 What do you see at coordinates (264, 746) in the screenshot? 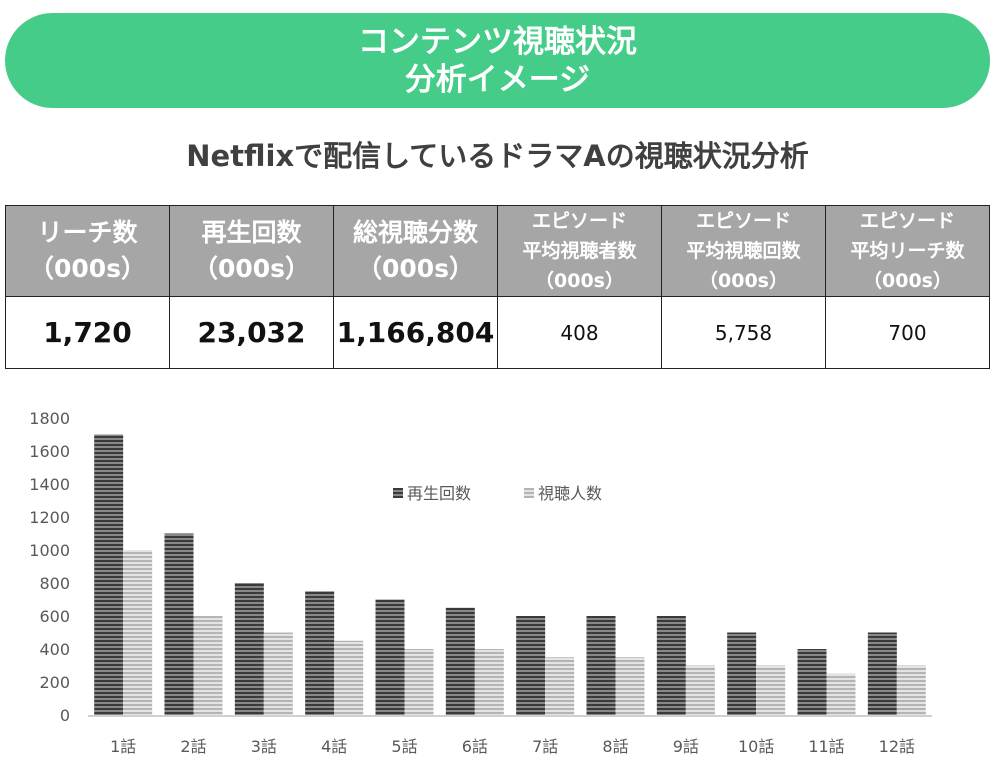
I see `x-tick-label: 3話` at bounding box center [264, 746].